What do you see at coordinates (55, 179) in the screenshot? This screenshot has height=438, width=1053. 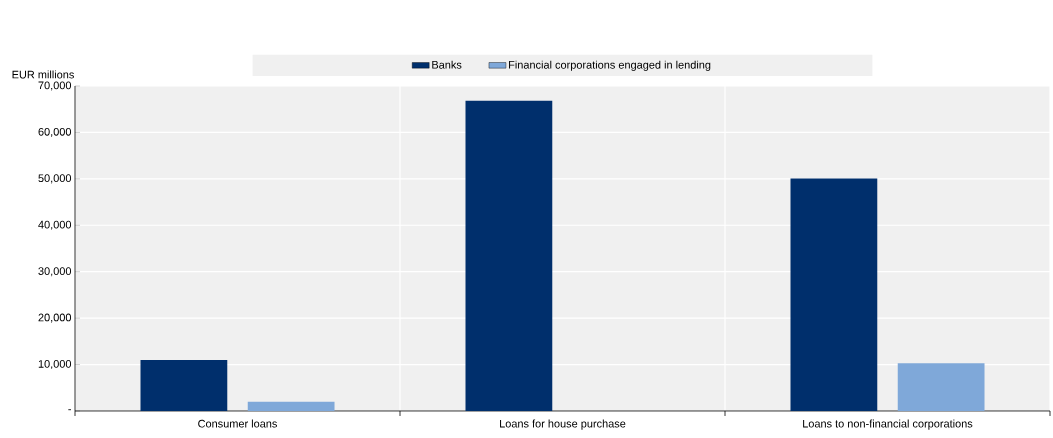 I see `y-tick-label: 50,000` at bounding box center [55, 179].